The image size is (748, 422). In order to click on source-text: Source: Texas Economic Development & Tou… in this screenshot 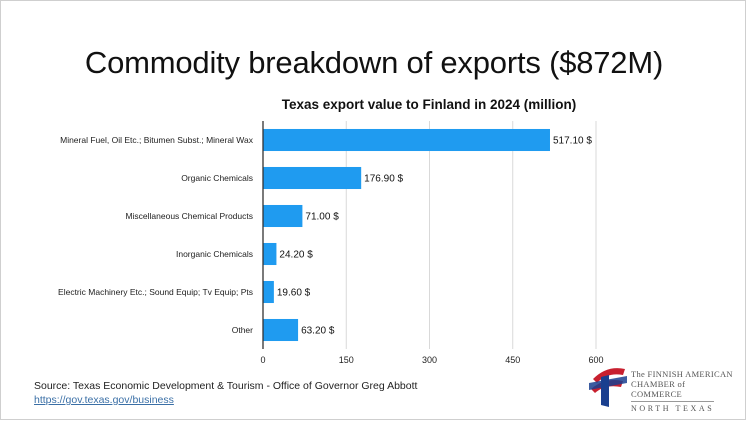, I will do `click(226, 386)`.